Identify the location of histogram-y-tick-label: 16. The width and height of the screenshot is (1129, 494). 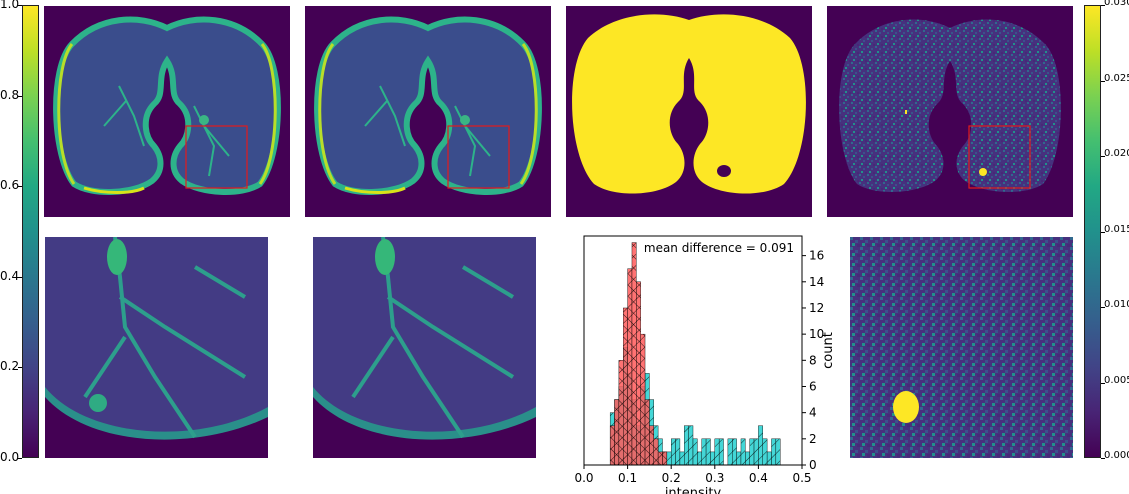
(816, 256).